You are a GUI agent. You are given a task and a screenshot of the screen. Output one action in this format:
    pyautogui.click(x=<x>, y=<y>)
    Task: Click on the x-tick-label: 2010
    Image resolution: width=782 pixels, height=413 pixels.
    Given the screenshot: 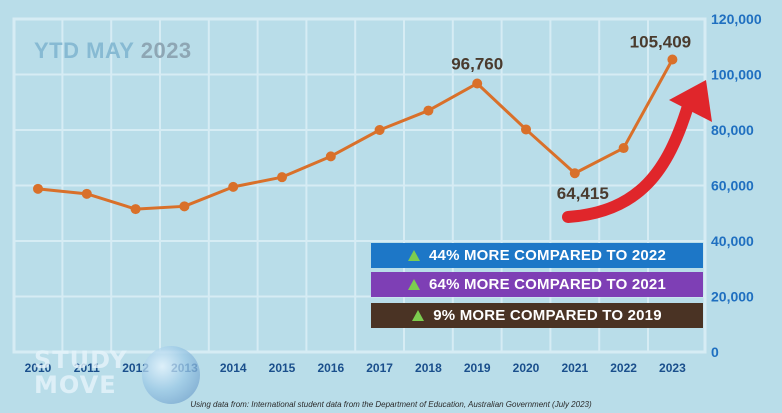 What is the action you would take?
    pyautogui.click(x=38, y=368)
    